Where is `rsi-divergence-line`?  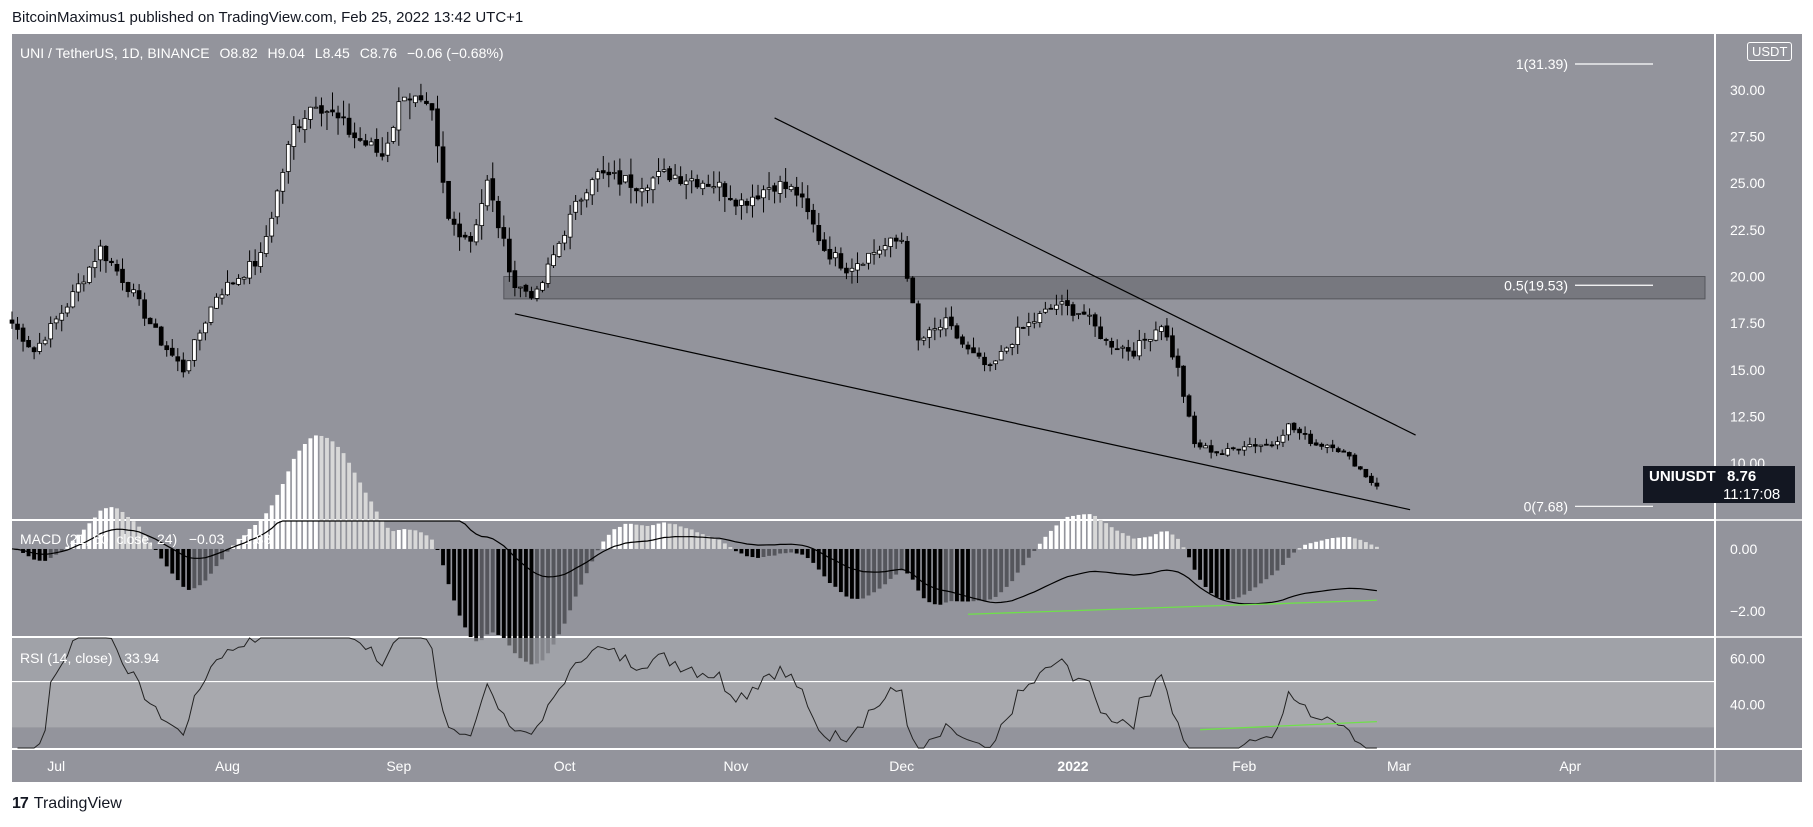 rsi-divergence-line is located at coordinates (1288, 725).